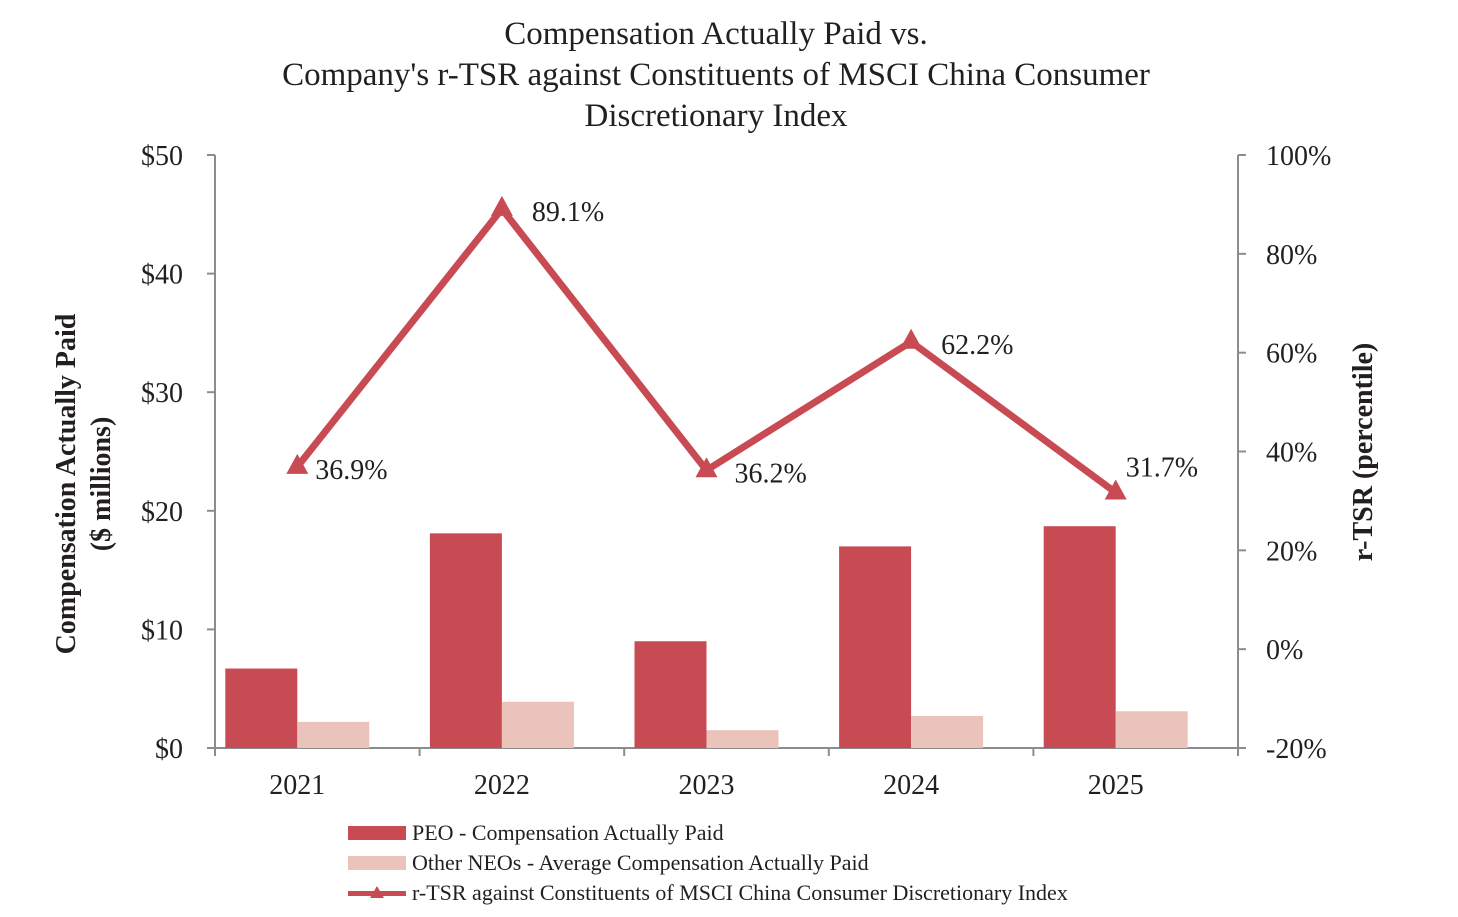 This screenshot has height=917, width=1458. I want to click on left-tick-label: $0, so click(169, 749).